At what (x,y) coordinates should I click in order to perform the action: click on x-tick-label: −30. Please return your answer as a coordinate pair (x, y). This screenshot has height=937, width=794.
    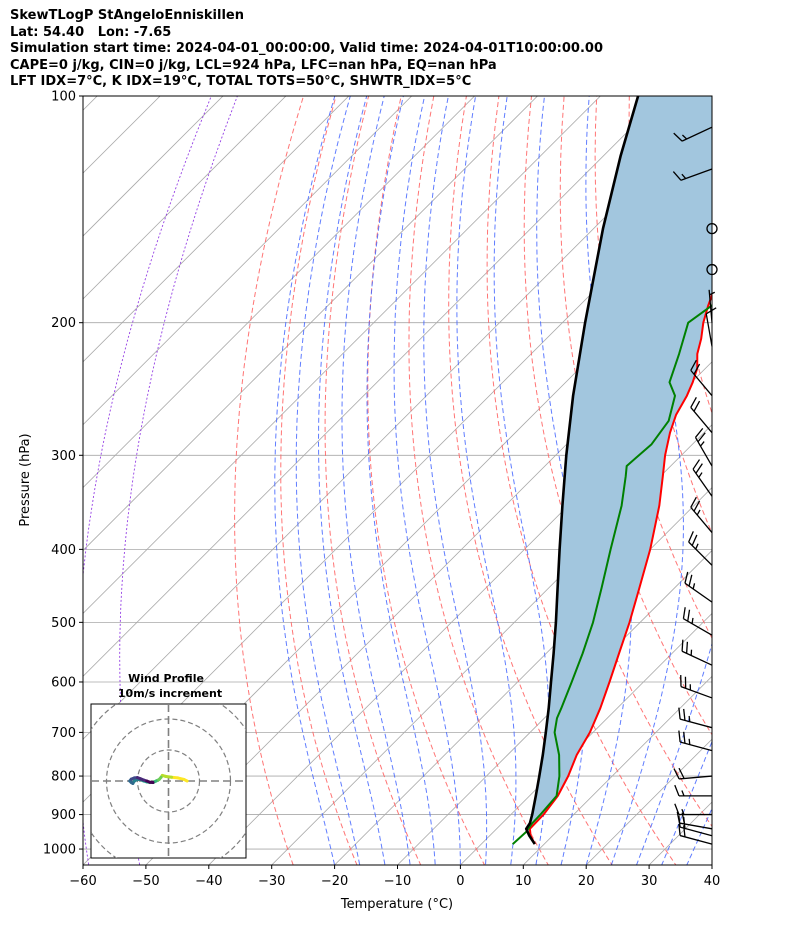
    Looking at the image, I should click on (271, 881).